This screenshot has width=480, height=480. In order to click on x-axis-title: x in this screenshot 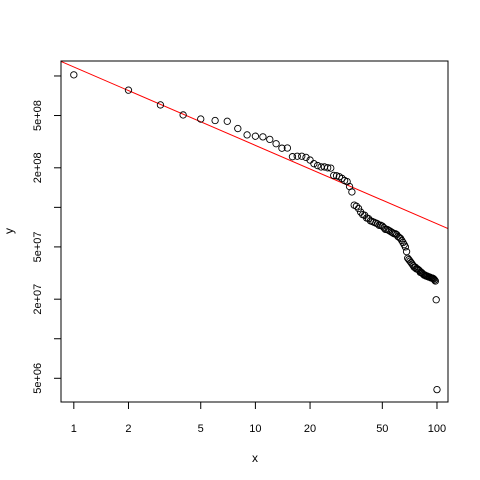, I will do `click(255, 458)`.